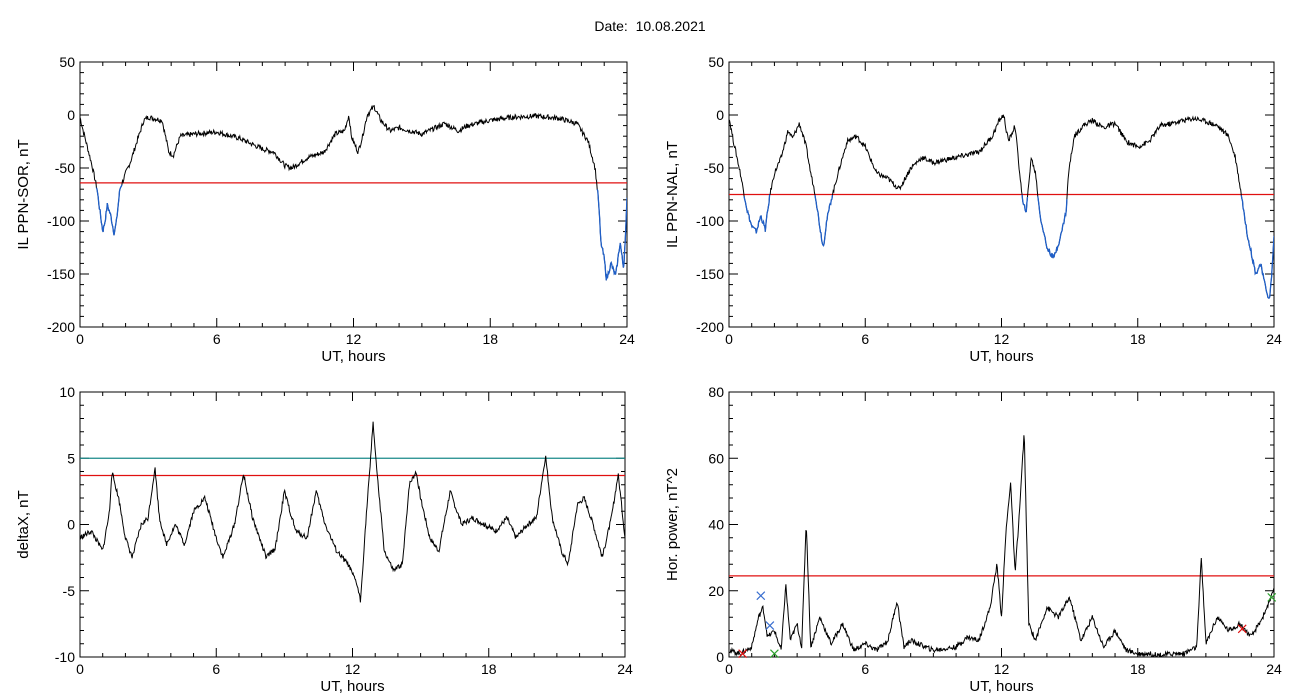  Describe the element at coordinates (672, 194) in the screenshot. I see `y-axis-label: IL PPN-NAL, nT` at that location.